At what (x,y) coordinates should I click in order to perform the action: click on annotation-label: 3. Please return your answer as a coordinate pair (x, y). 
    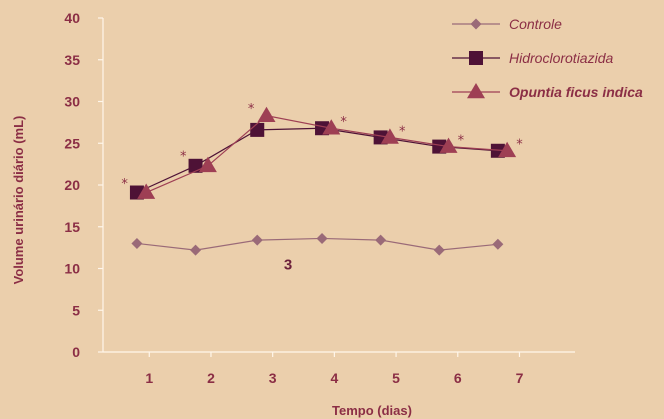
    Looking at the image, I should click on (288, 264).